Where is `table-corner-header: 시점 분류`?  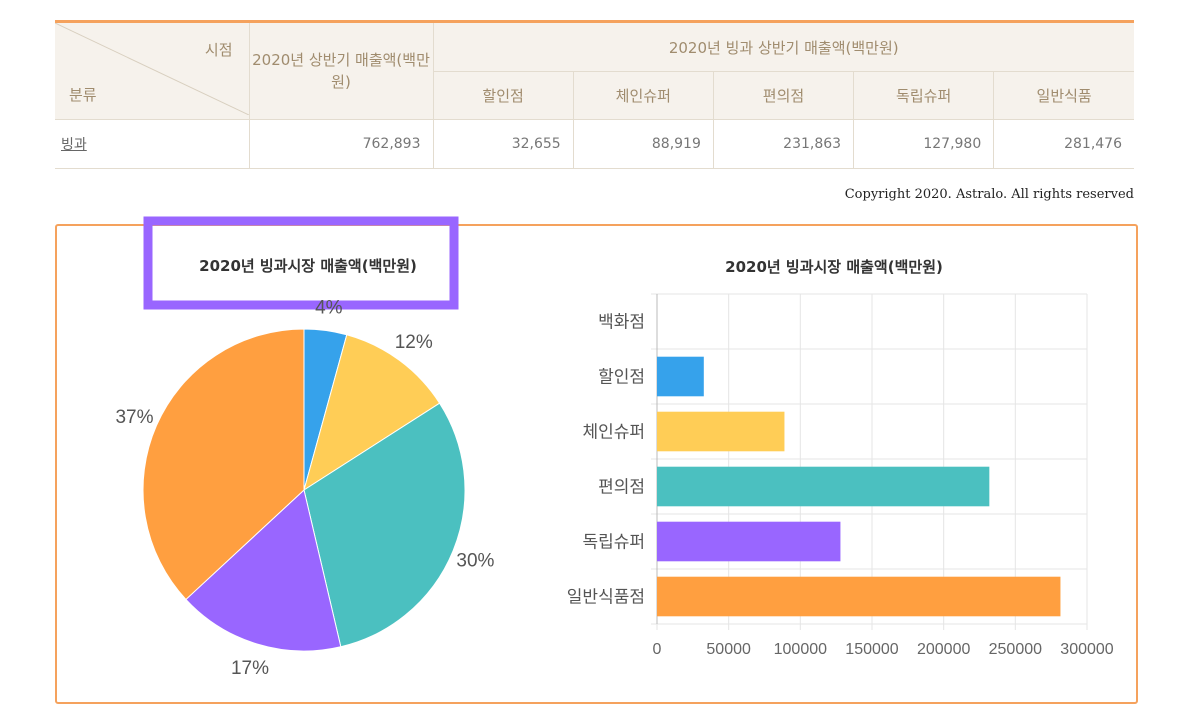 table-corner-header: 시점 분류 is located at coordinates (152, 71).